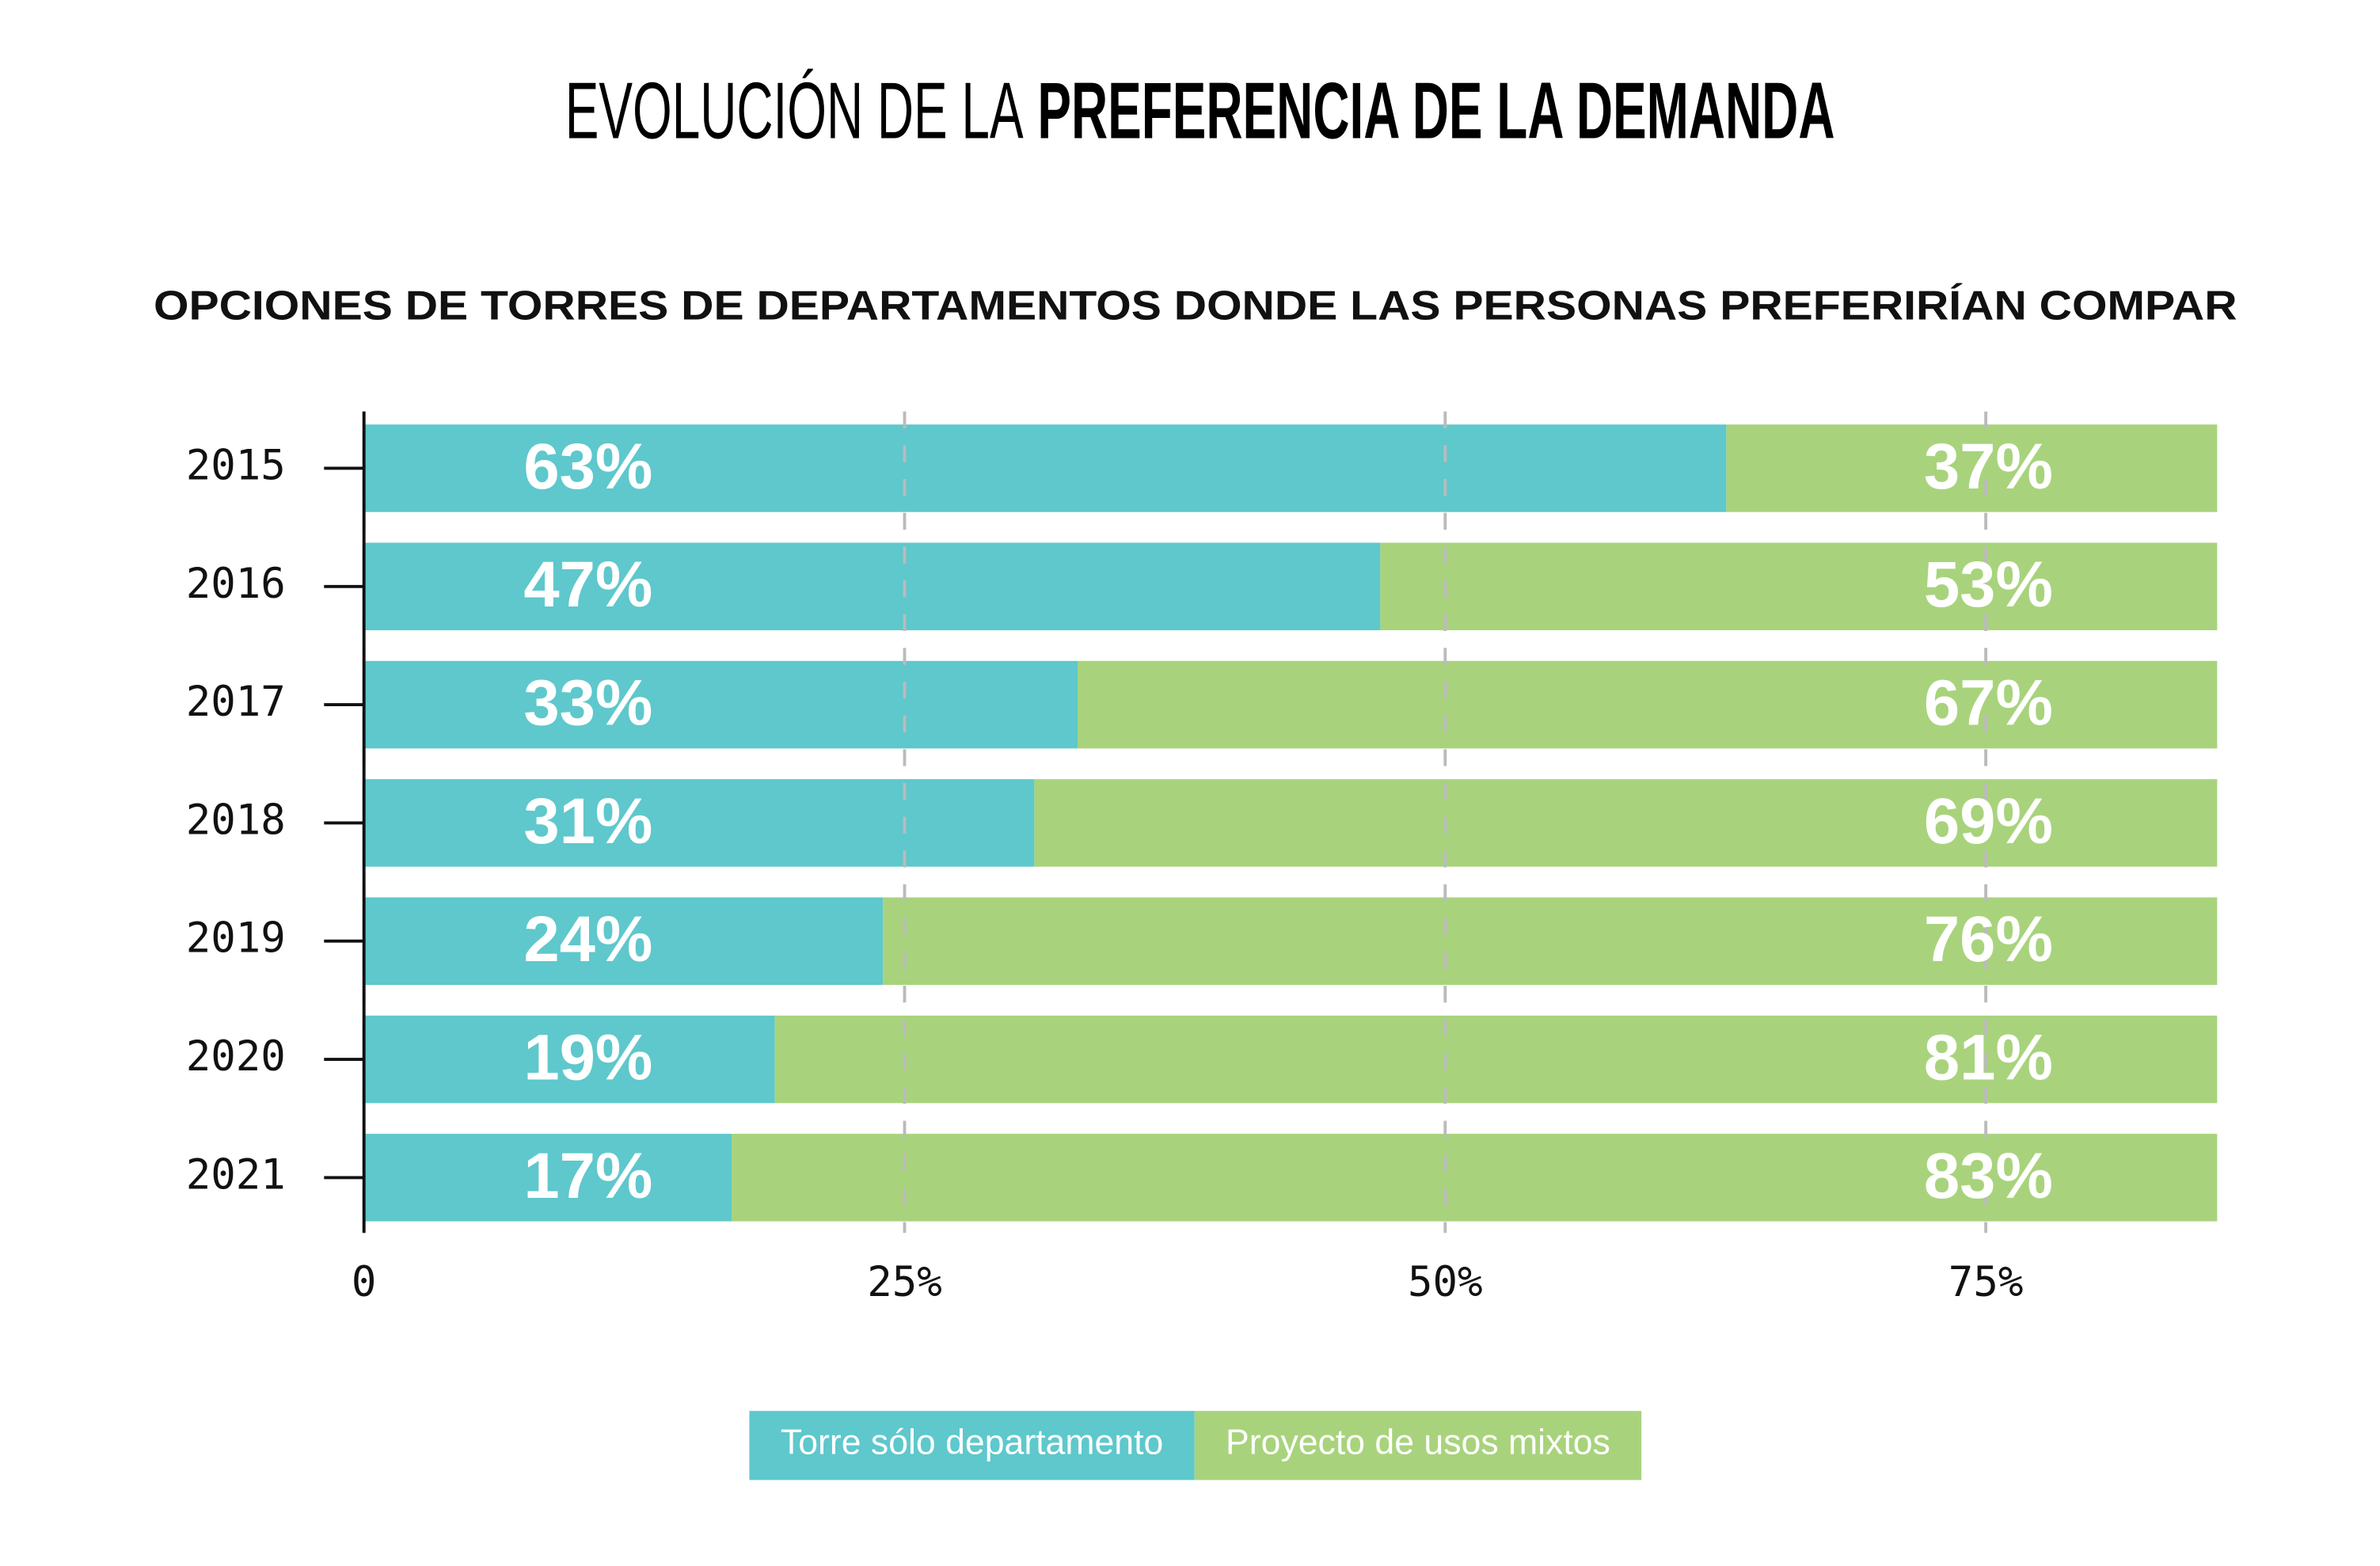  Describe the element at coordinates (365, 1282) in the screenshot. I see `x-tick-label: 0` at that location.